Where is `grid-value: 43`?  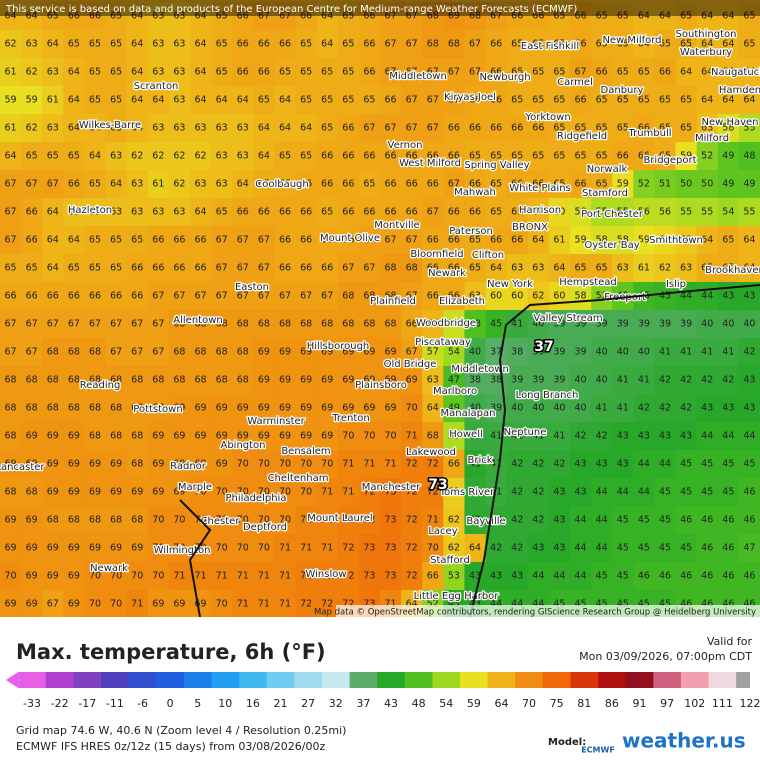 grid-value: 43 is located at coordinates (581, 492).